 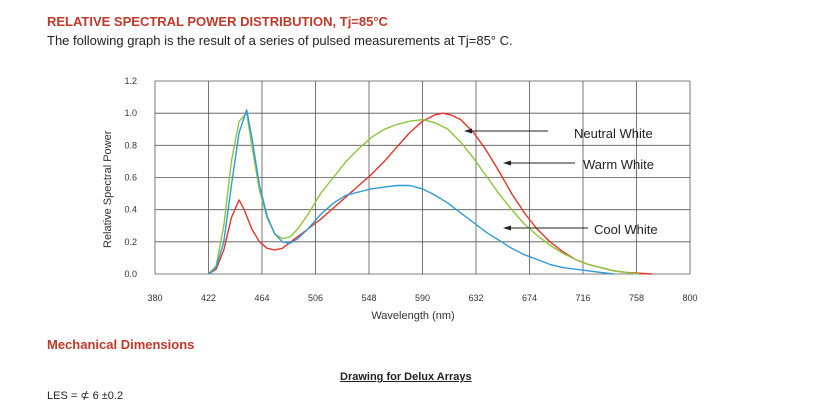 What do you see at coordinates (412, 316) in the screenshot?
I see `x-axis-label: Wavelength (nm)` at bounding box center [412, 316].